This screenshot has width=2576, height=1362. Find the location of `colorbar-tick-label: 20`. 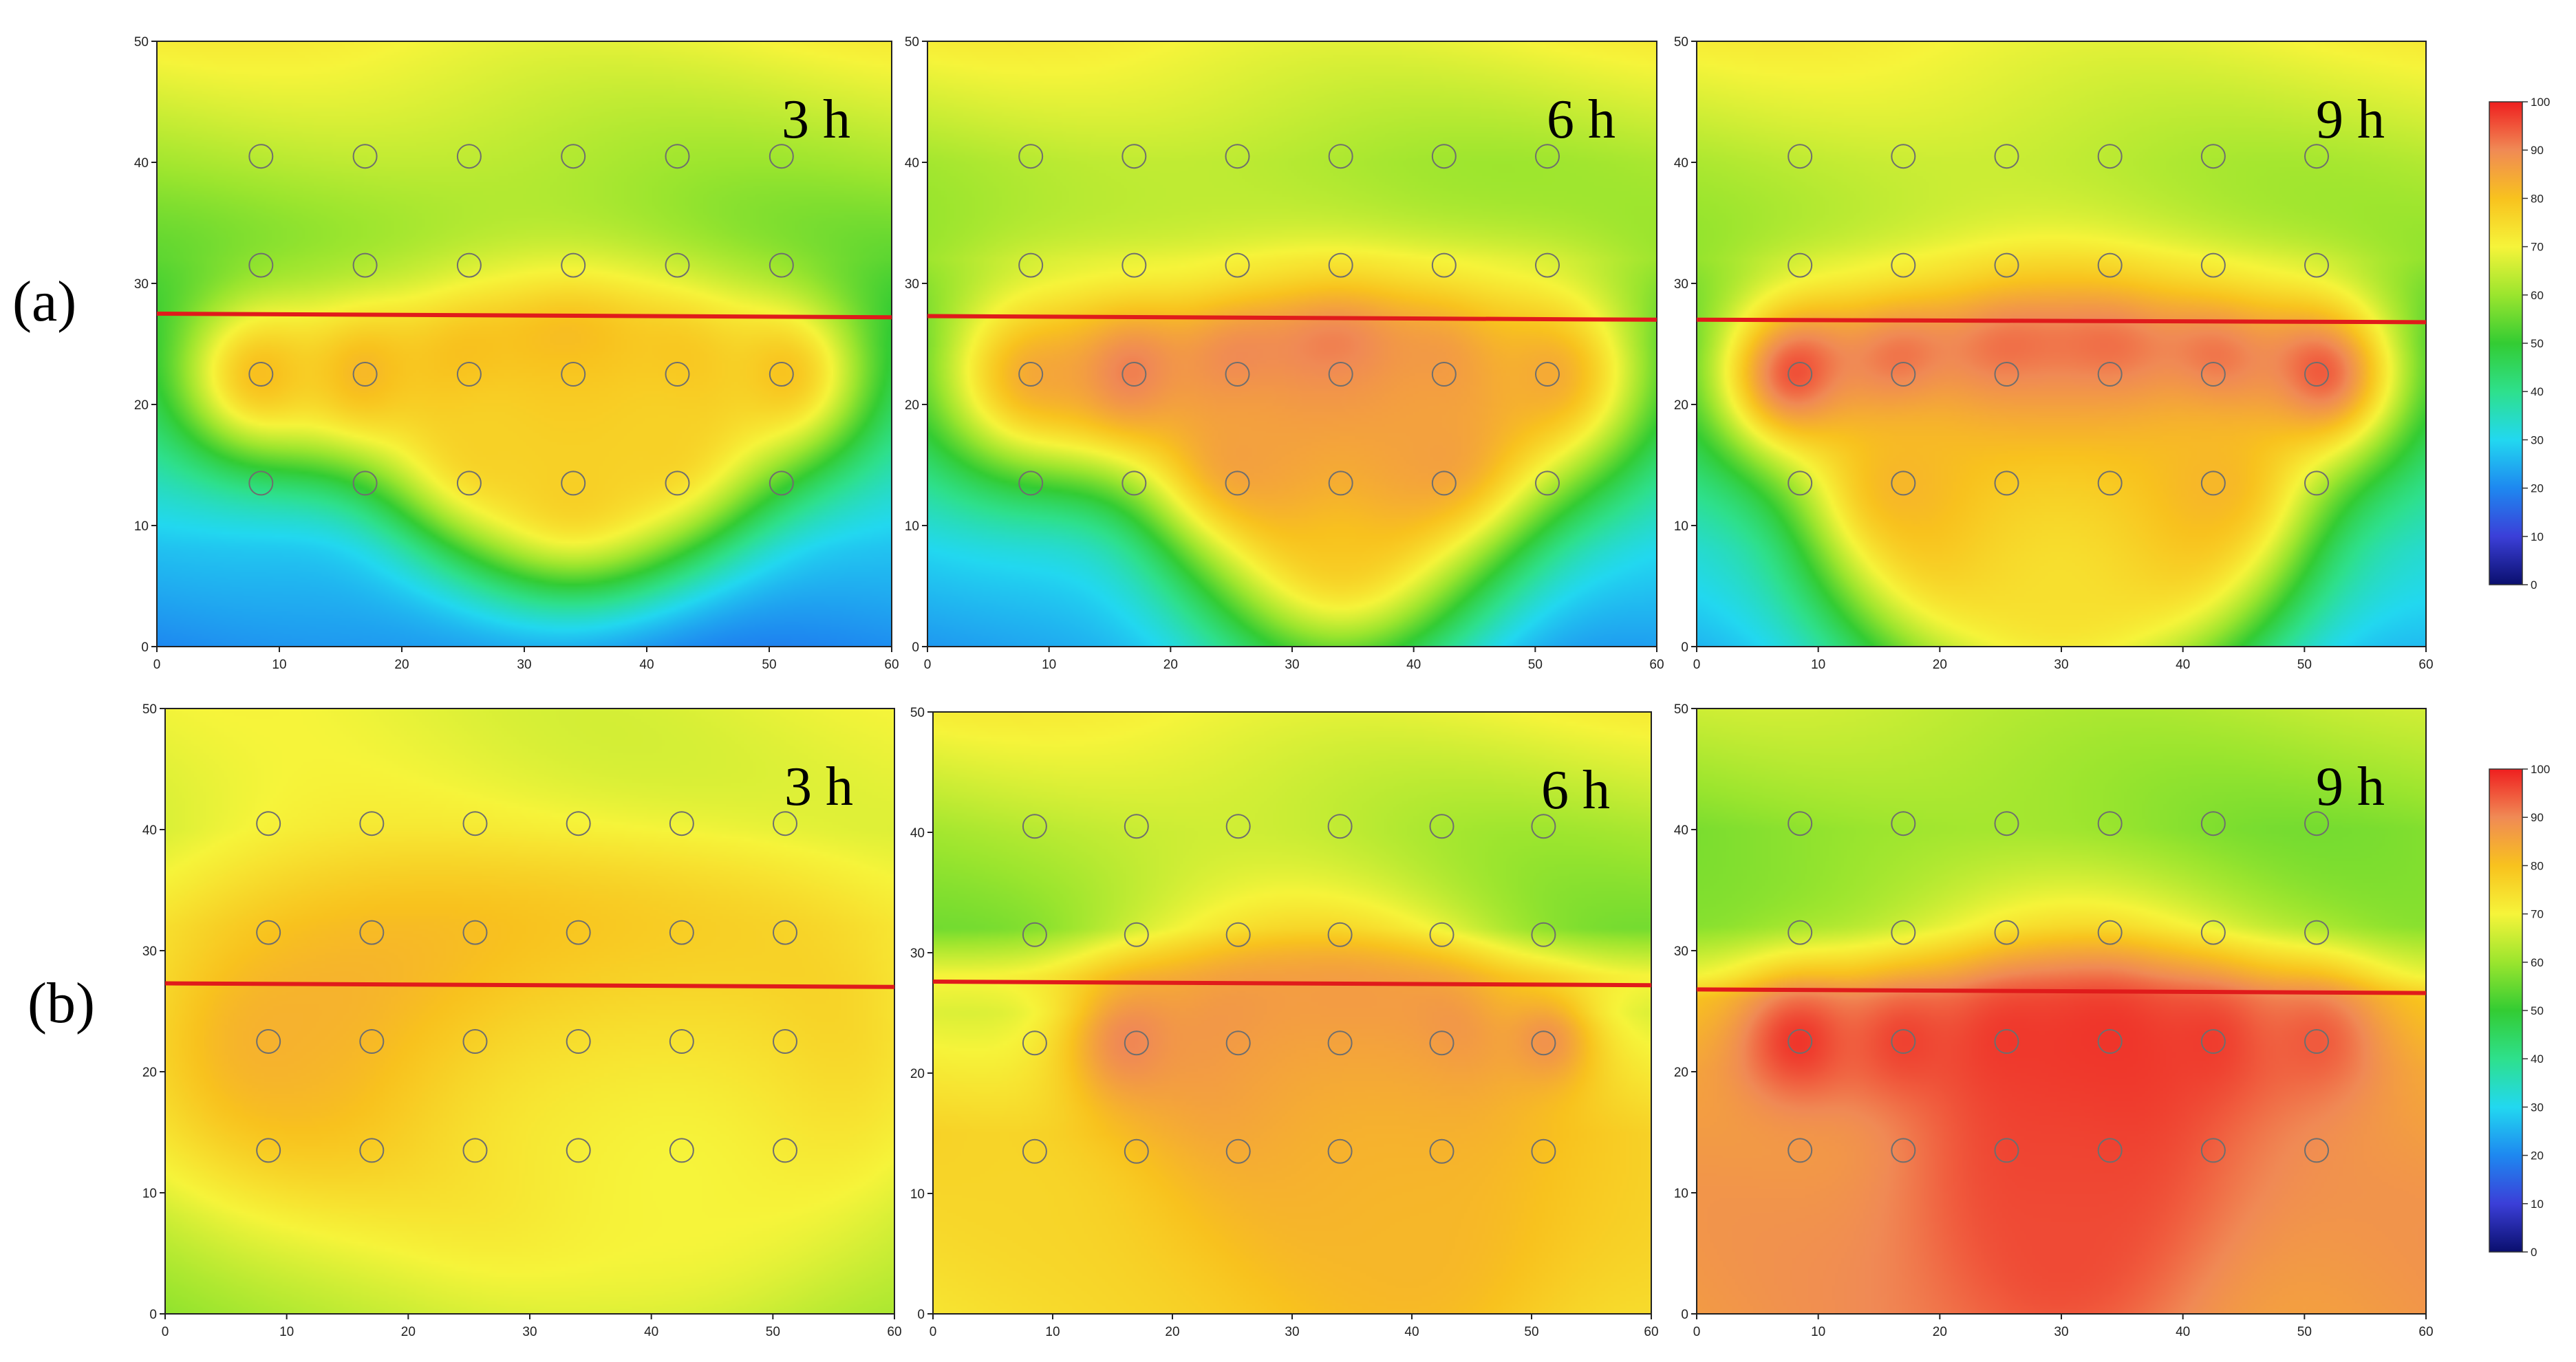

colorbar-tick-label: 20 is located at coordinates (2538, 1156).